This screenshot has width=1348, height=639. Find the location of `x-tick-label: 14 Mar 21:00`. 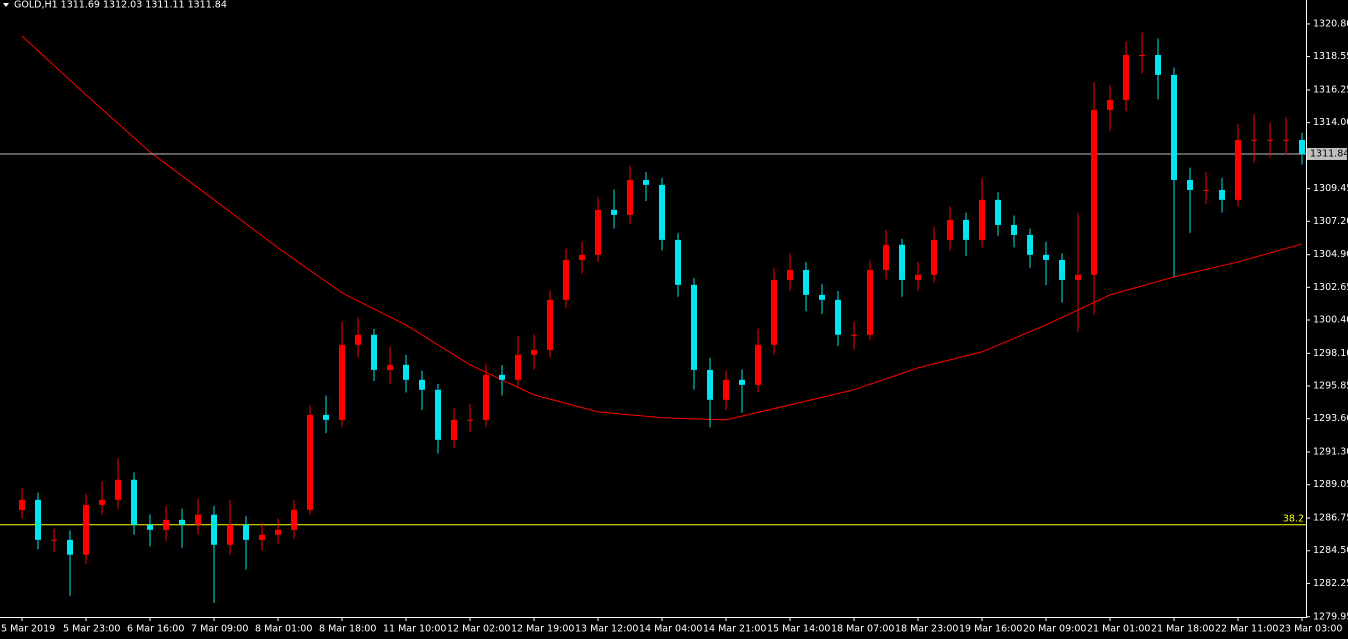

x-tick-label: 14 Mar 21:00 is located at coordinates (734, 629).